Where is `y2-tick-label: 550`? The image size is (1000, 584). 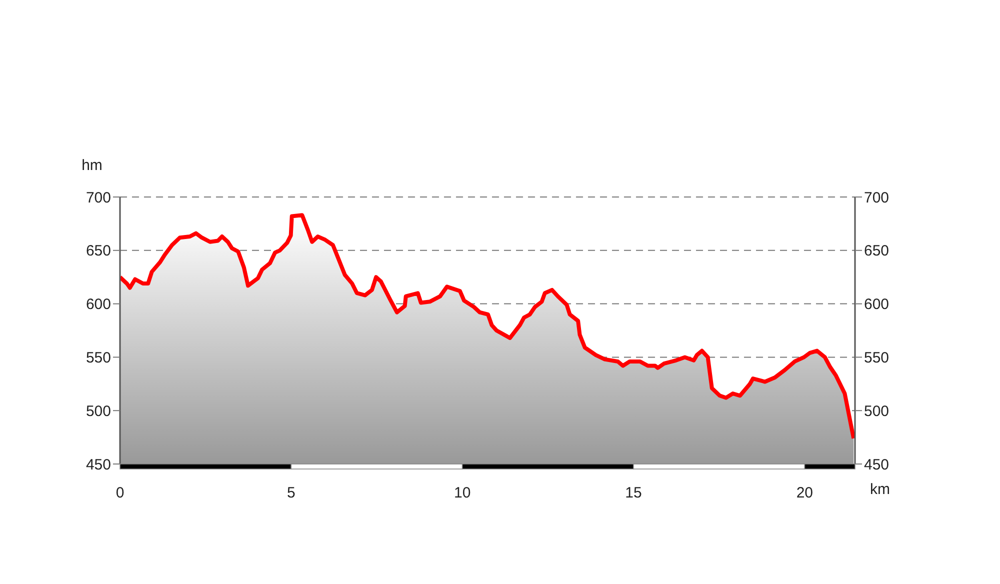
y2-tick-label: 550 is located at coordinates (877, 358).